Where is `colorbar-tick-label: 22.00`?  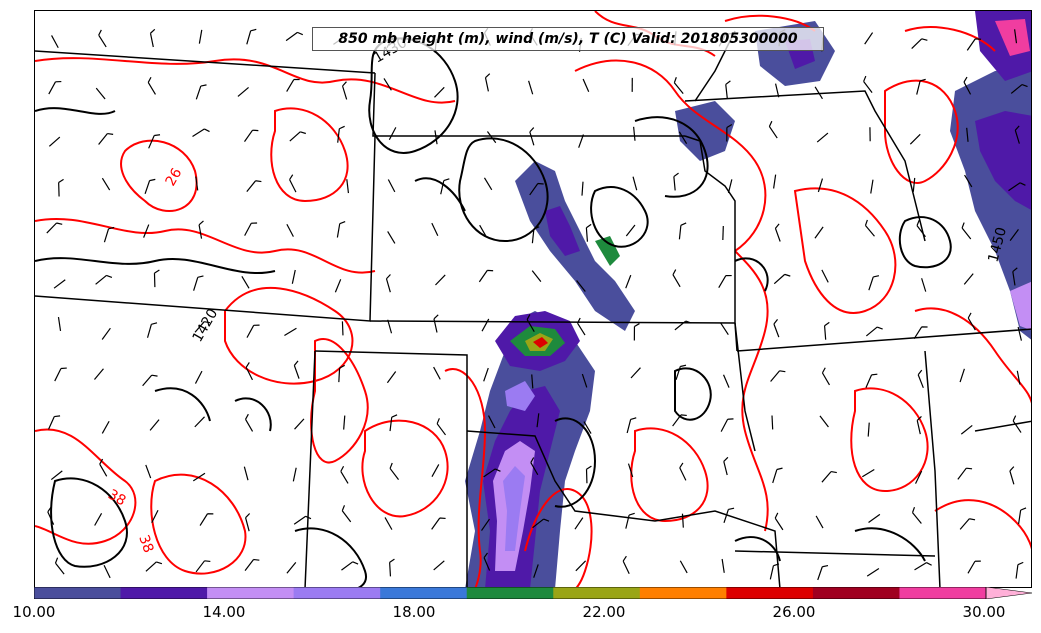
colorbar-tick-label: 22.00 is located at coordinates (604, 612).